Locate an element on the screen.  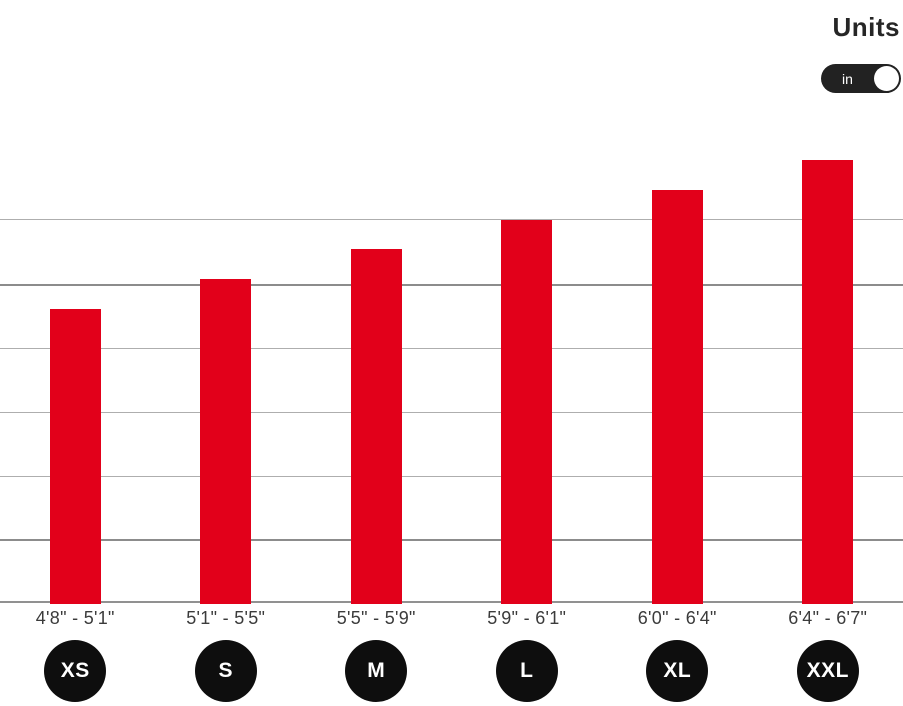
height-range-label: 5'5" - 5'9" is located at coordinates (376, 618).